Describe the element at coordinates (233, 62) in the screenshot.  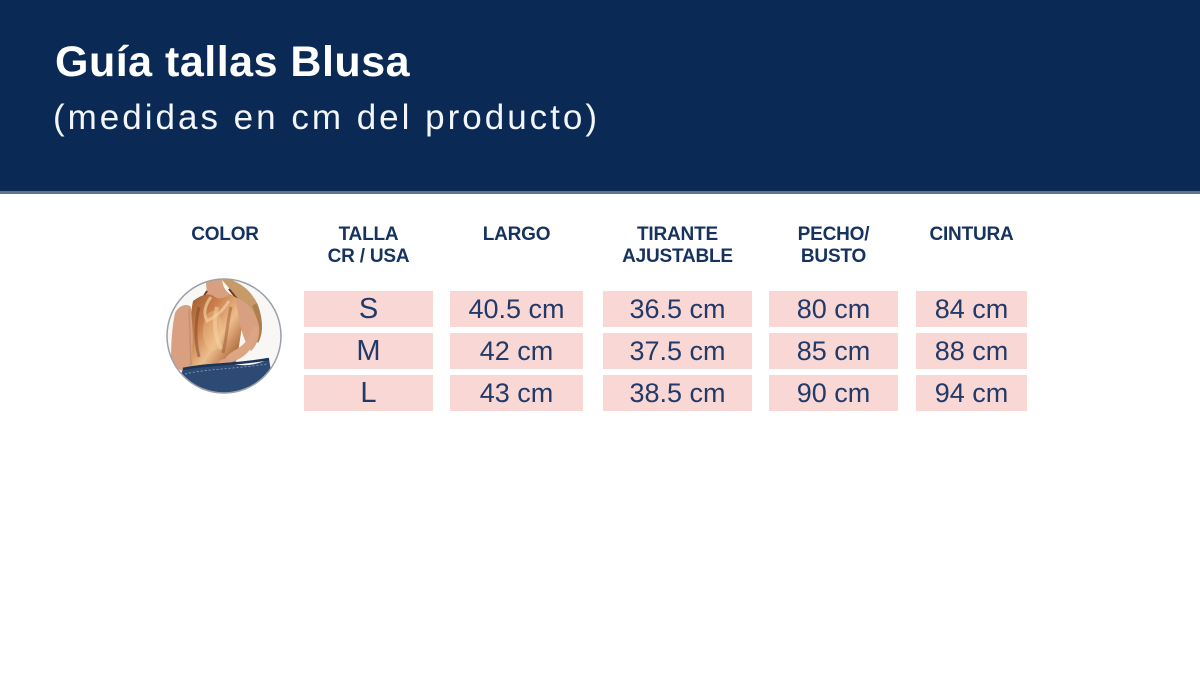
I see `page-title: Guía tallas Blusa` at that location.